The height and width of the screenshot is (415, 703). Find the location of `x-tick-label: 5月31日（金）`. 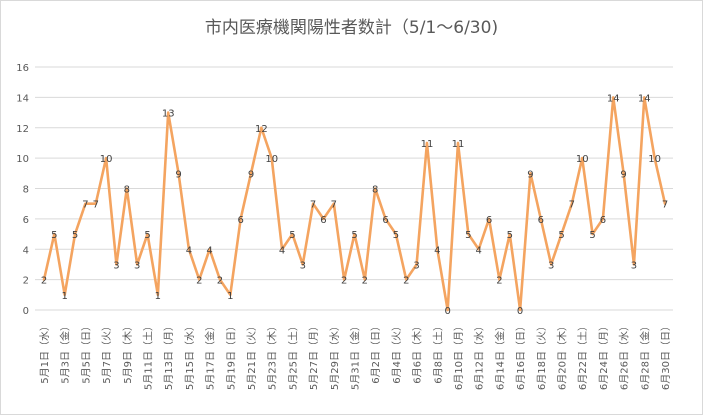

x-tick-label: 5月31日（金） is located at coordinates (355, 355).